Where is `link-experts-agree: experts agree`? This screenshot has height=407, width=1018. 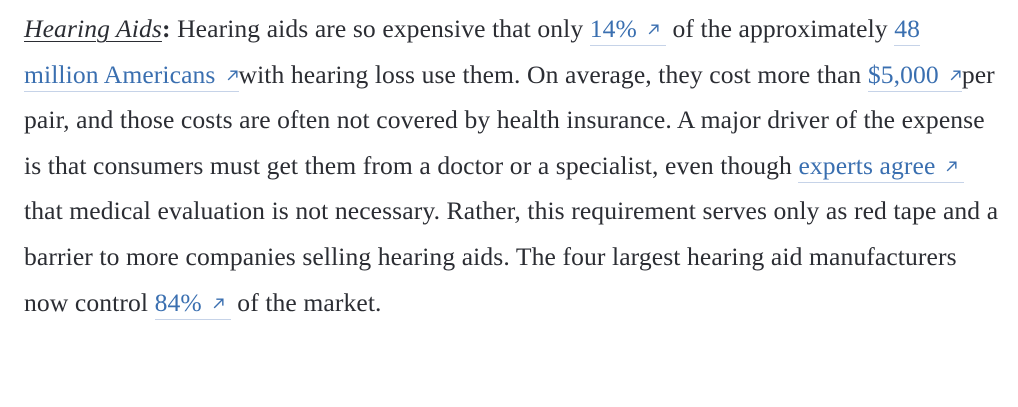 link-experts-agree: experts agree is located at coordinates (881, 166).